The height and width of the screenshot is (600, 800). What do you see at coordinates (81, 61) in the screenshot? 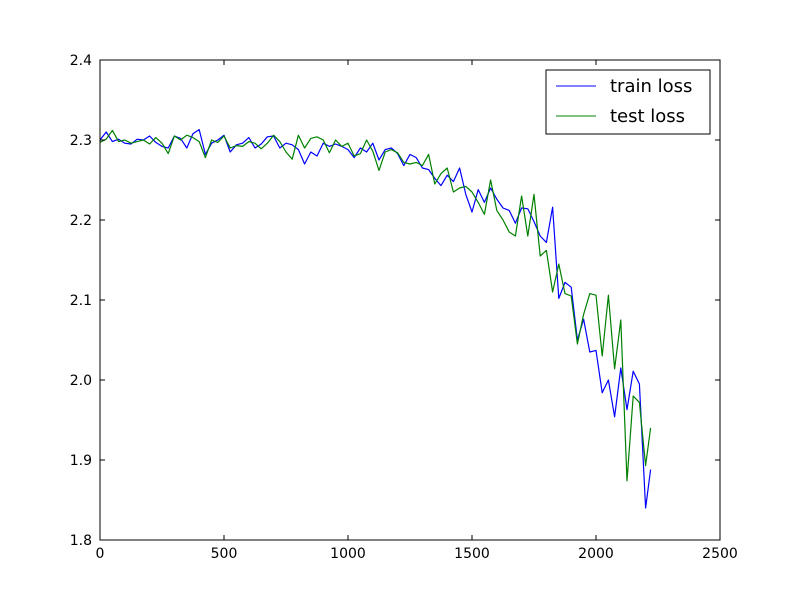
I see `y-tick-label: 2.4` at bounding box center [81, 61].